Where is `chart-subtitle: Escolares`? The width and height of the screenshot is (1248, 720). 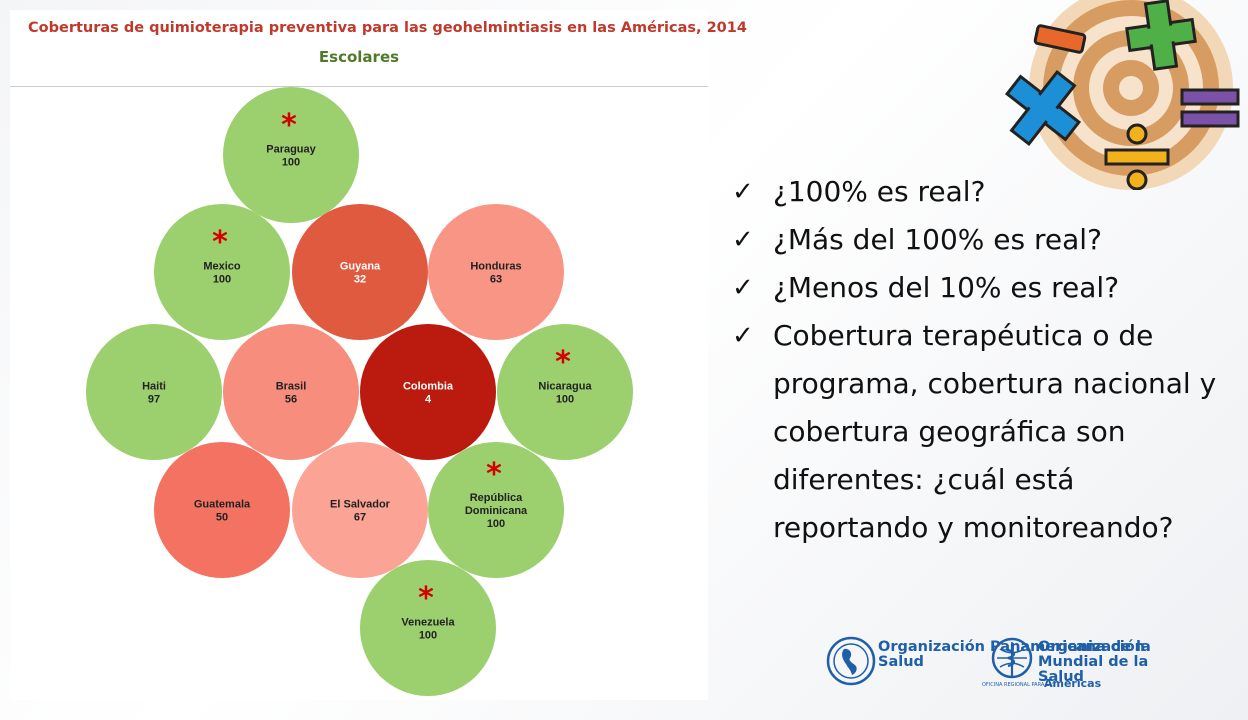 chart-subtitle: Escolares is located at coordinates (359, 57).